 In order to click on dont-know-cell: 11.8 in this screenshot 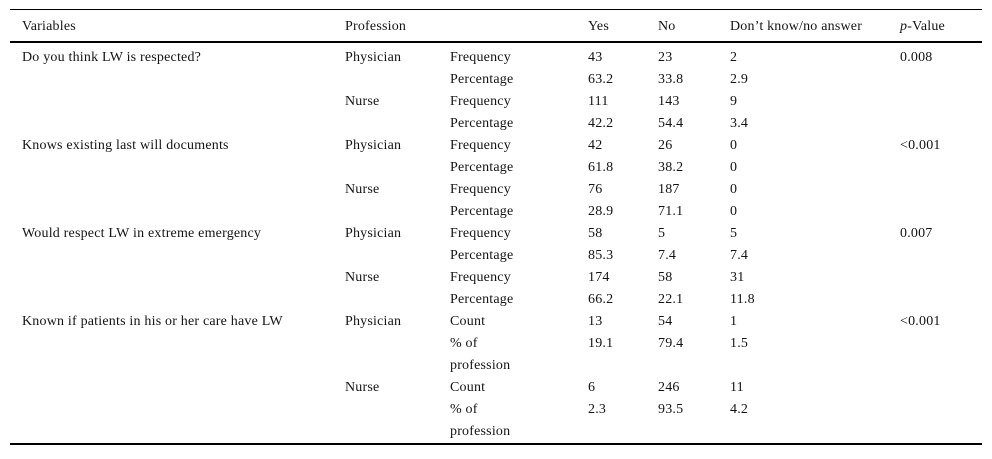, I will do `click(742, 299)`.